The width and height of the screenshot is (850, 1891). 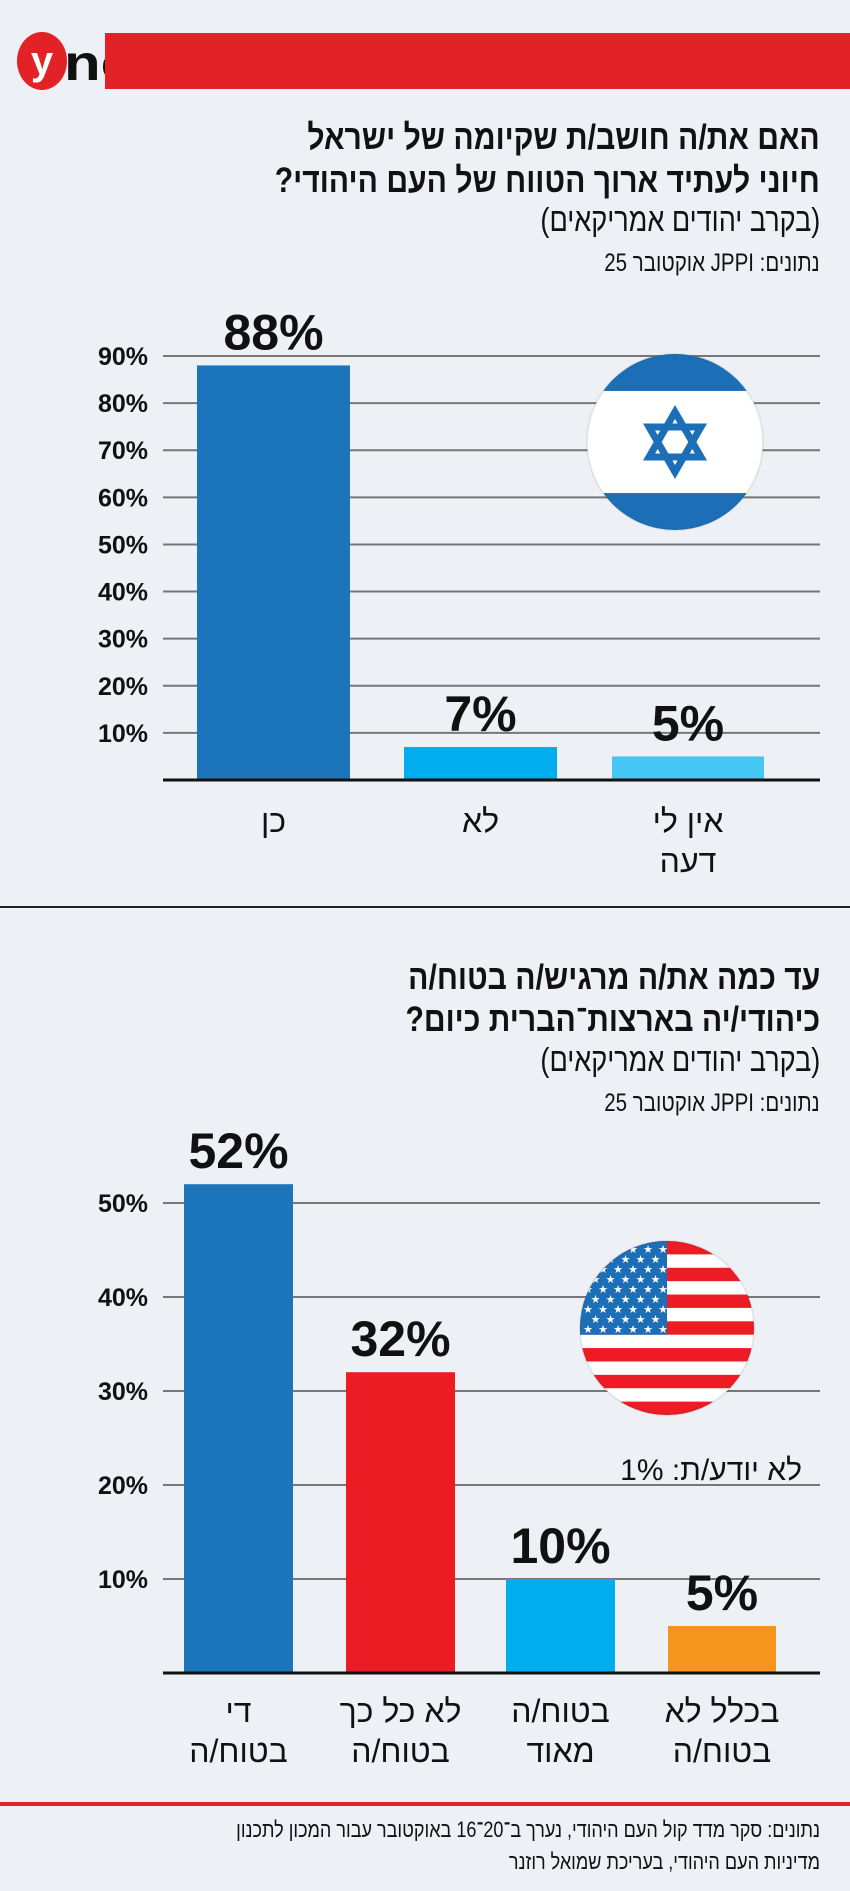 I want to click on chart2-title-line2: כיהודי/יה בארצות־הברית כיום?, so click(x=612, y=1019).